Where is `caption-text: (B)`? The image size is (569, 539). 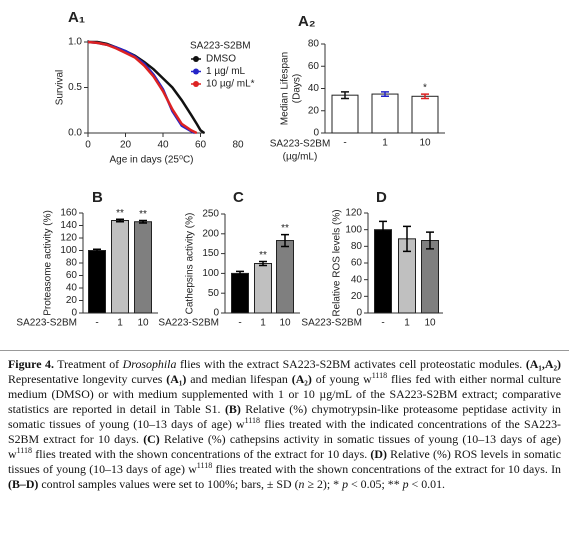
caption-text: (B) is located at coordinates (232, 409).